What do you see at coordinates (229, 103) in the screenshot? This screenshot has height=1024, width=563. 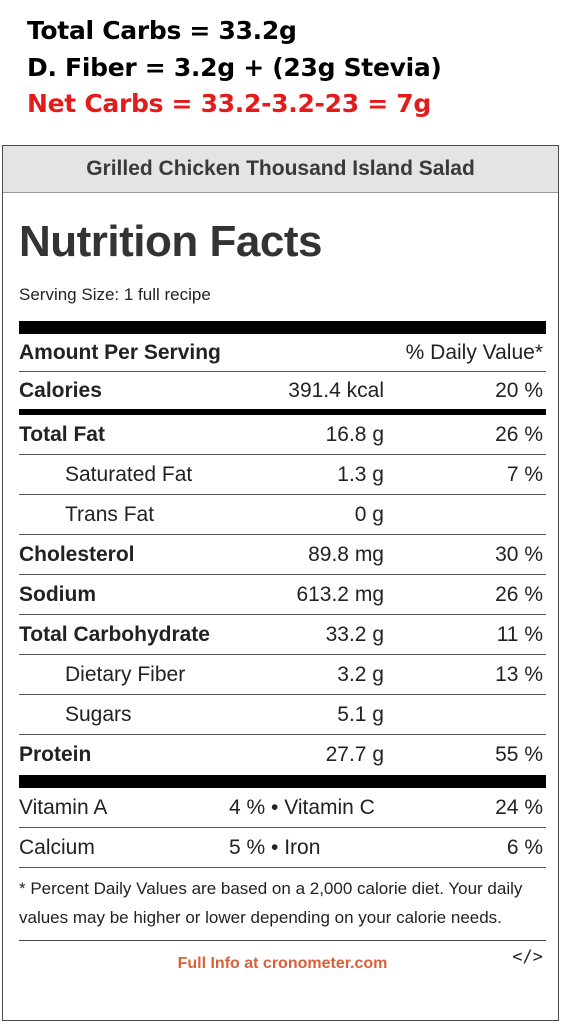 I see `net-carbs-note: Net Carbs = 33.2-3.2-23 = 7g` at bounding box center [229, 103].